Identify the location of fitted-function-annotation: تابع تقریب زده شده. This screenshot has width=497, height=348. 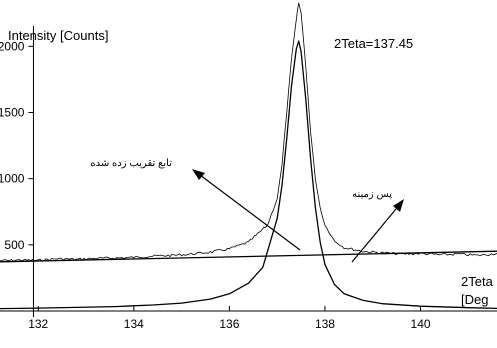
(131, 163).